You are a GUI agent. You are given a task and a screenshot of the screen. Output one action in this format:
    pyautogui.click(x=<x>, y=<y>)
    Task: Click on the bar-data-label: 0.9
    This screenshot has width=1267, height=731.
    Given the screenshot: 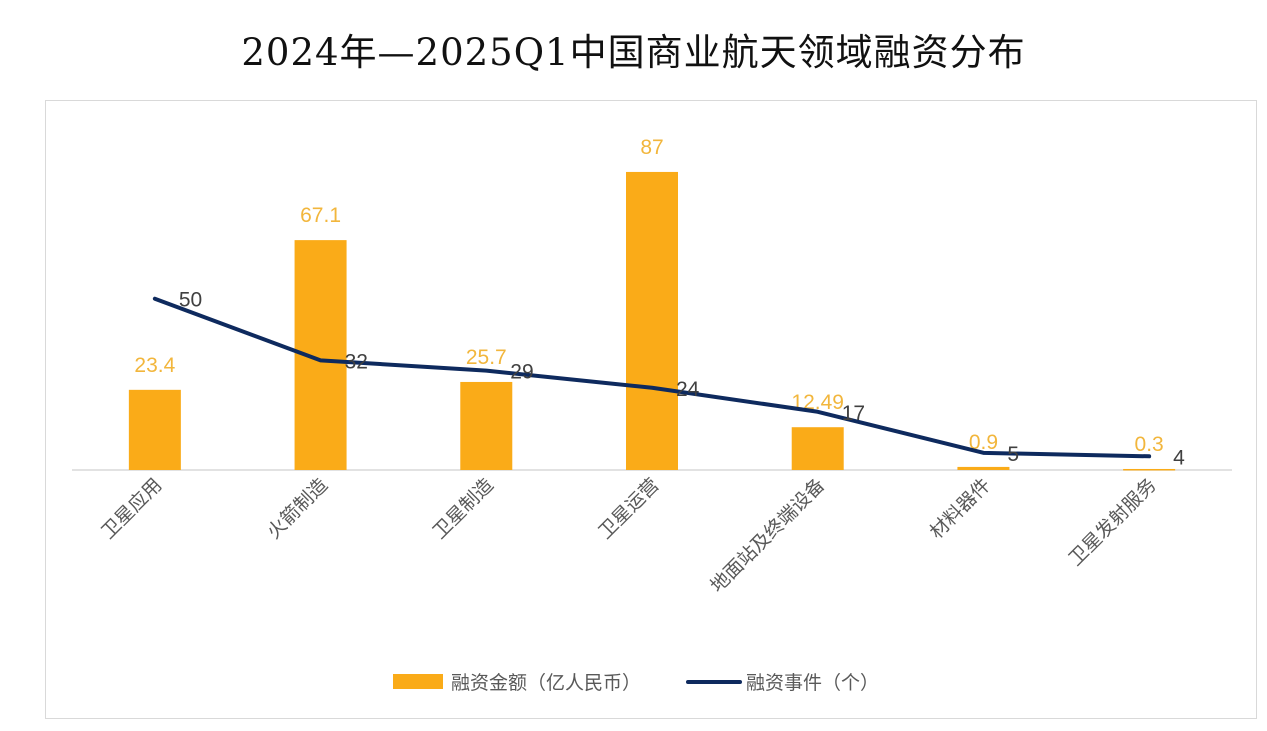 What is the action you would take?
    pyautogui.click(x=983, y=442)
    